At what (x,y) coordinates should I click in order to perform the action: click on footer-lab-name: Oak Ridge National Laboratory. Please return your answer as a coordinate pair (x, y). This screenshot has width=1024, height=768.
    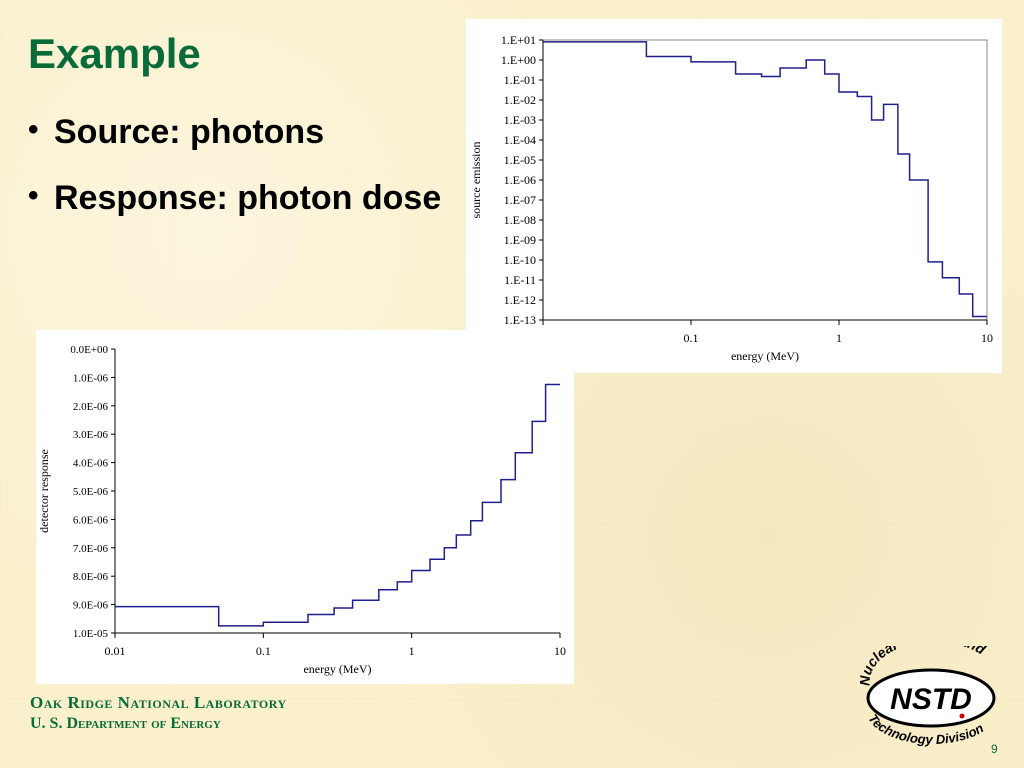
    Looking at the image, I should click on (158, 702).